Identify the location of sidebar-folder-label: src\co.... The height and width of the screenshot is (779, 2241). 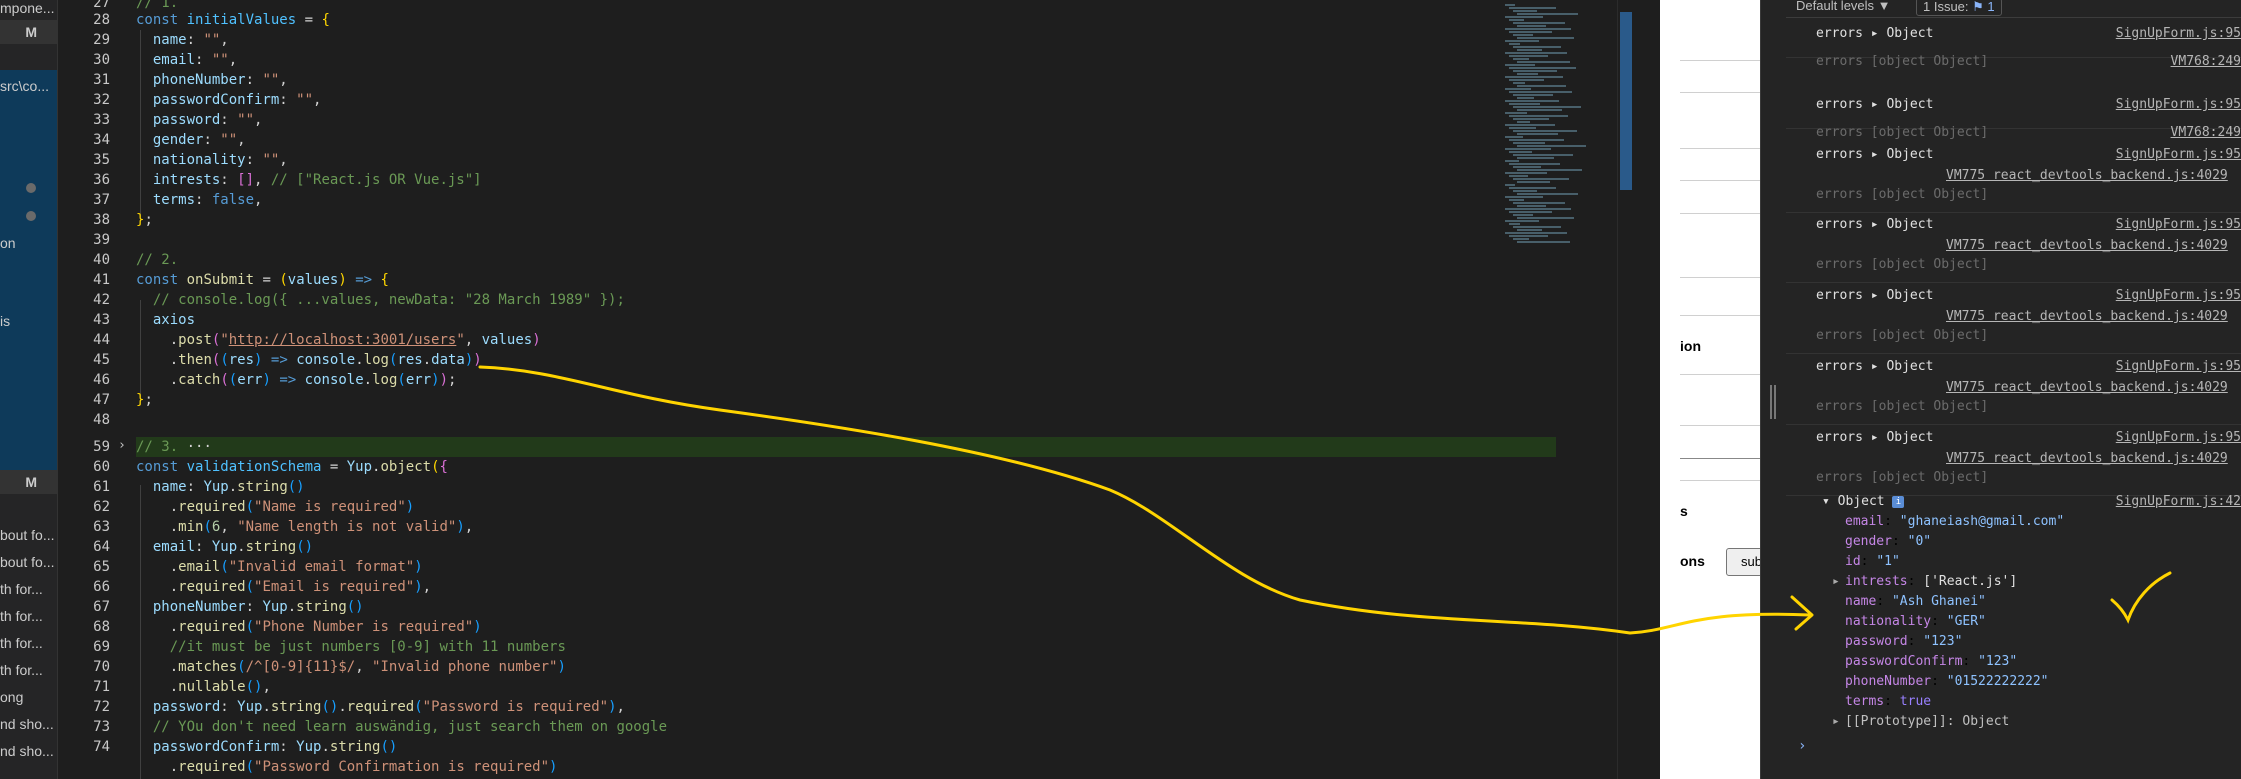
(25, 86).